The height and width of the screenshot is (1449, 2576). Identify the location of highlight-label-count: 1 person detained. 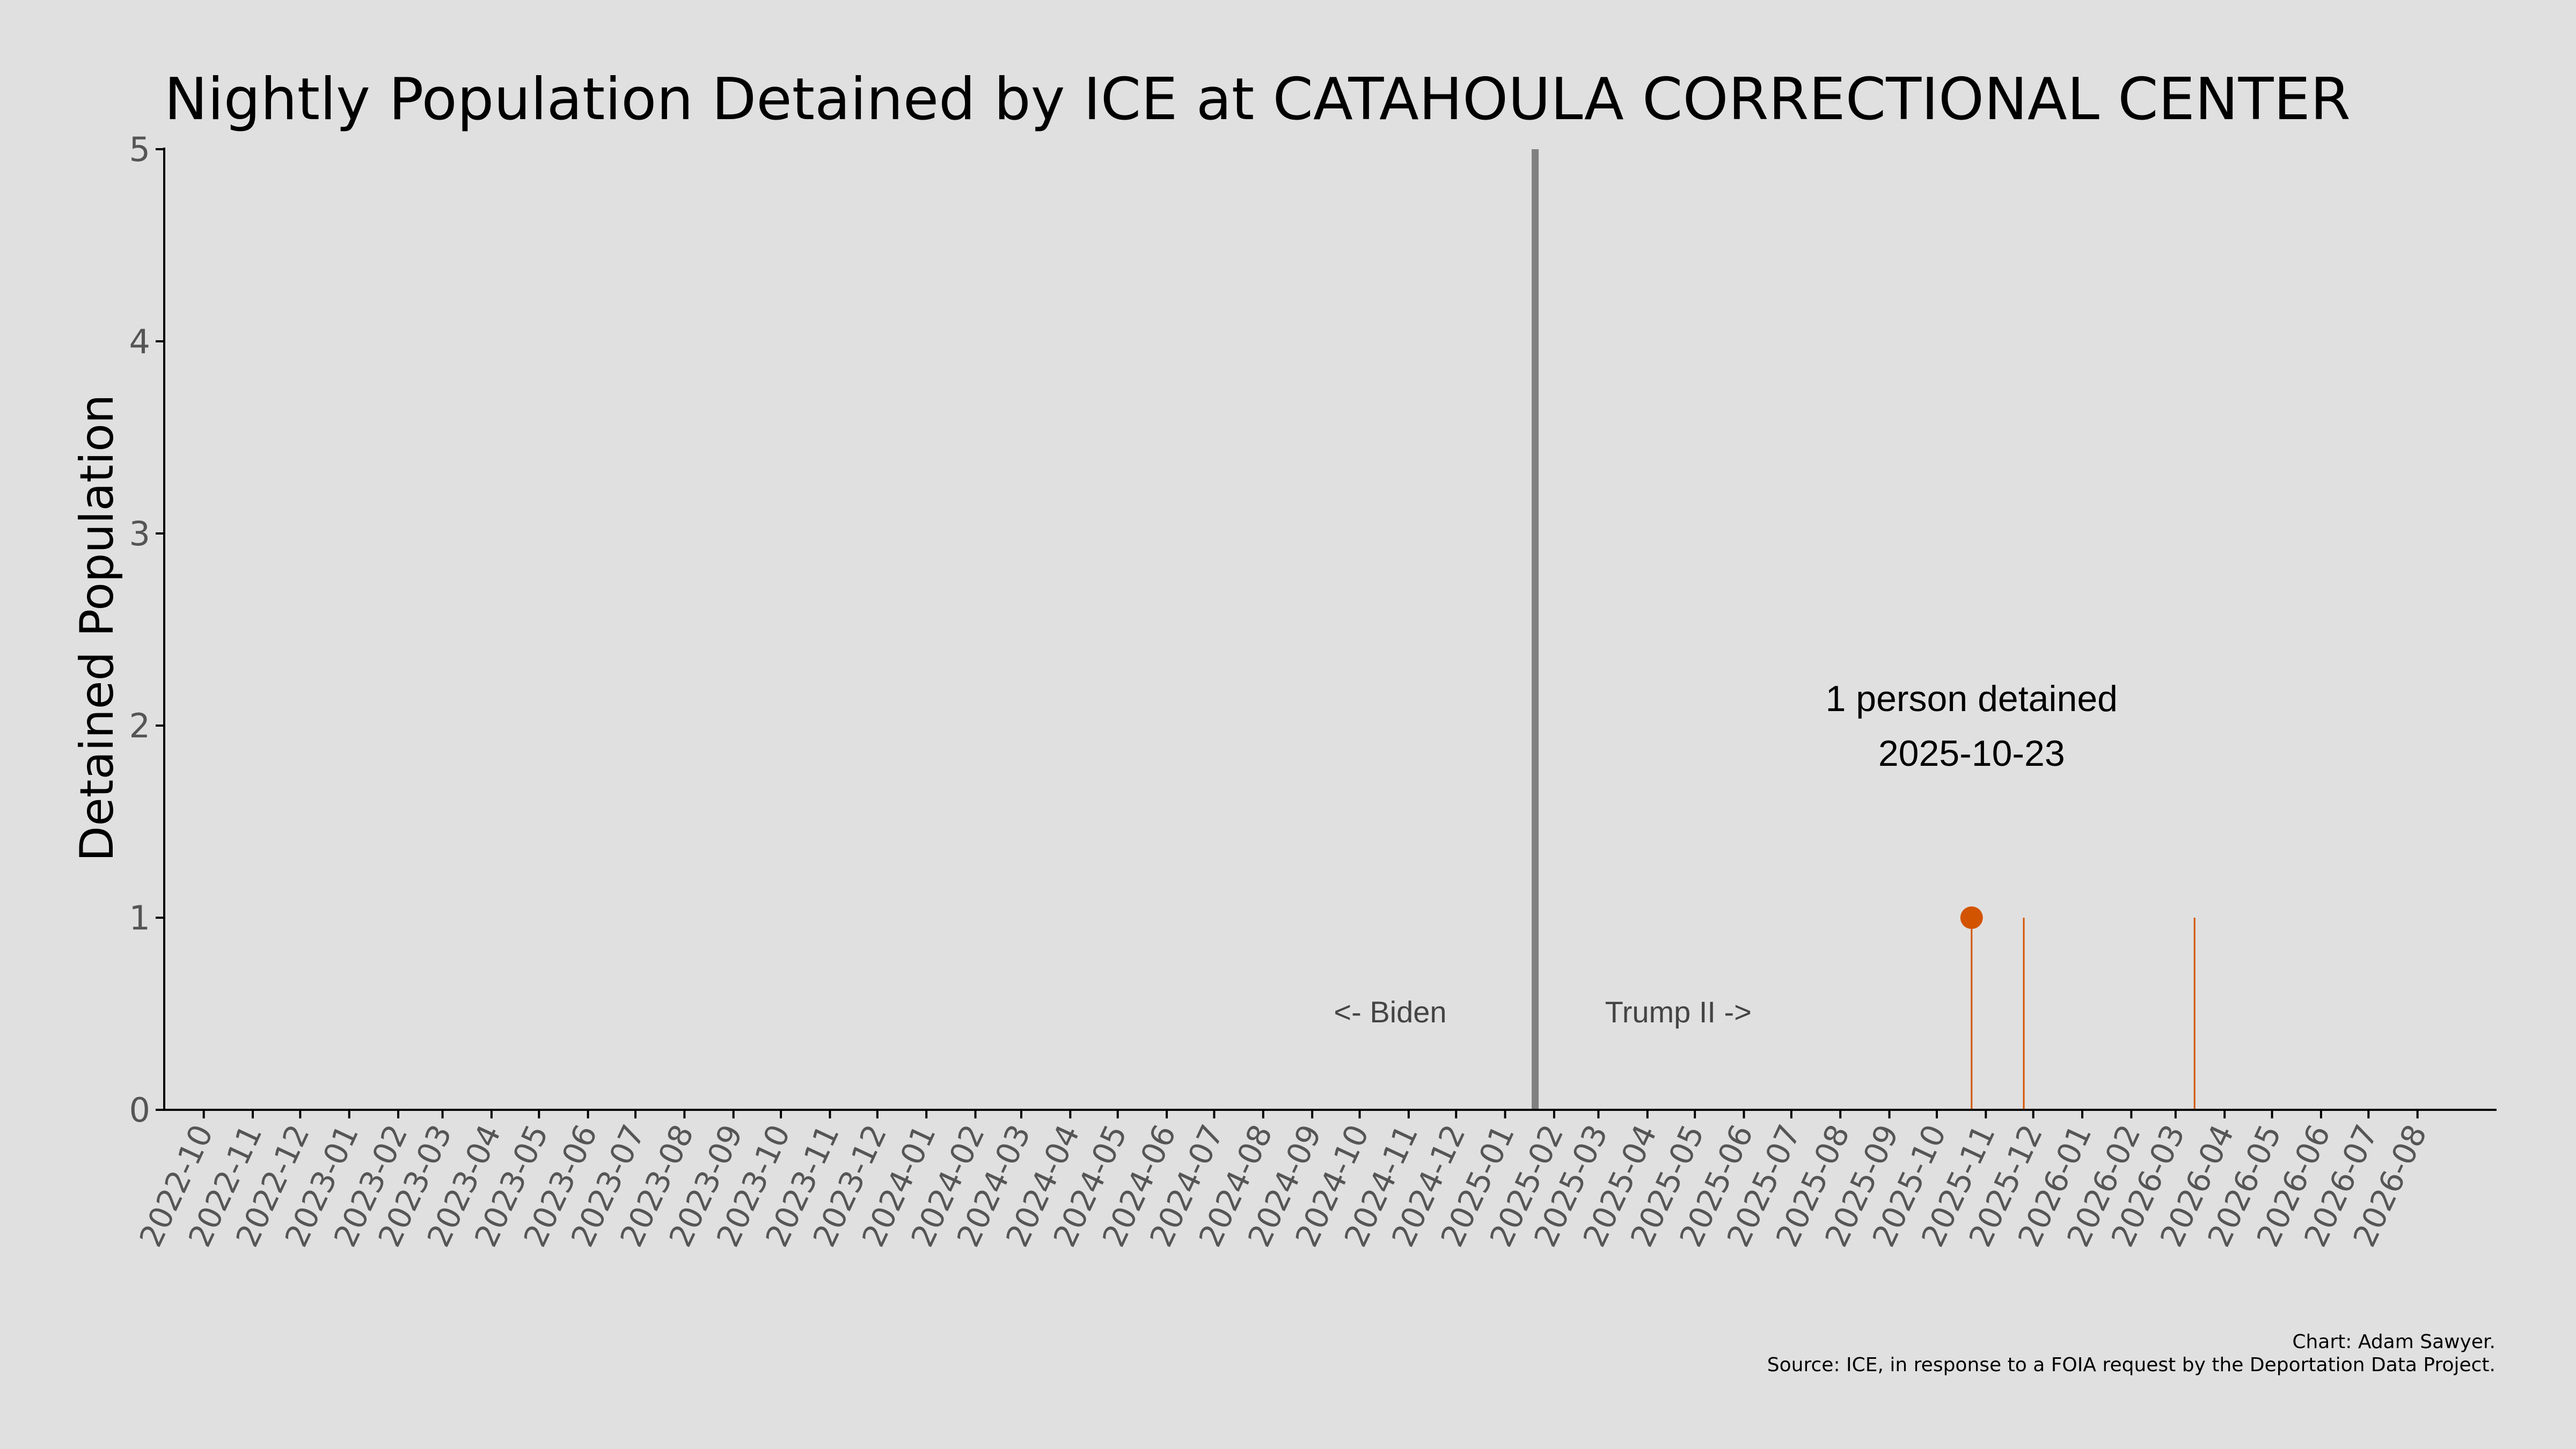
(1972, 698).